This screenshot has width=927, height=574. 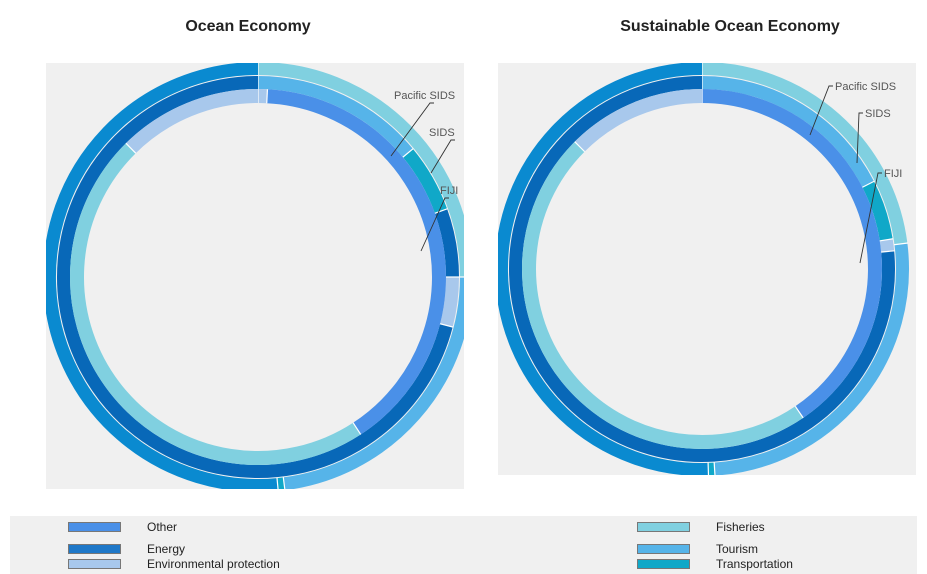 What do you see at coordinates (730, 26) in the screenshot?
I see `chart-title-sustainable-ocean-economy: Sustainable Ocean Economy` at bounding box center [730, 26].